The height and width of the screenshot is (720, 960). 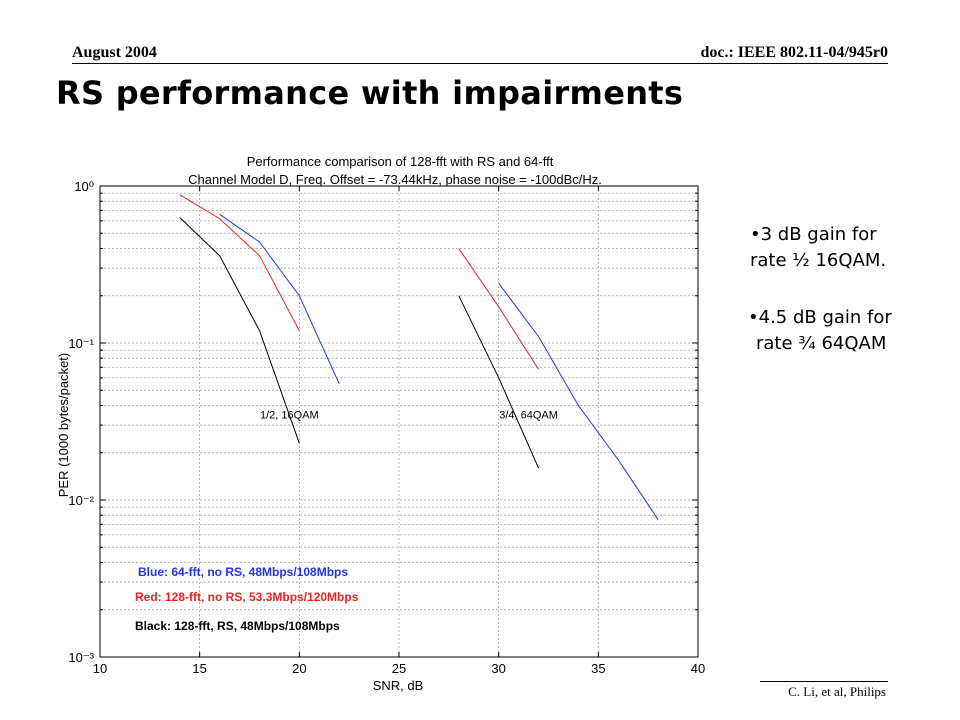 I want to click on x-tick-label: 35, so click(x=598, y=668).